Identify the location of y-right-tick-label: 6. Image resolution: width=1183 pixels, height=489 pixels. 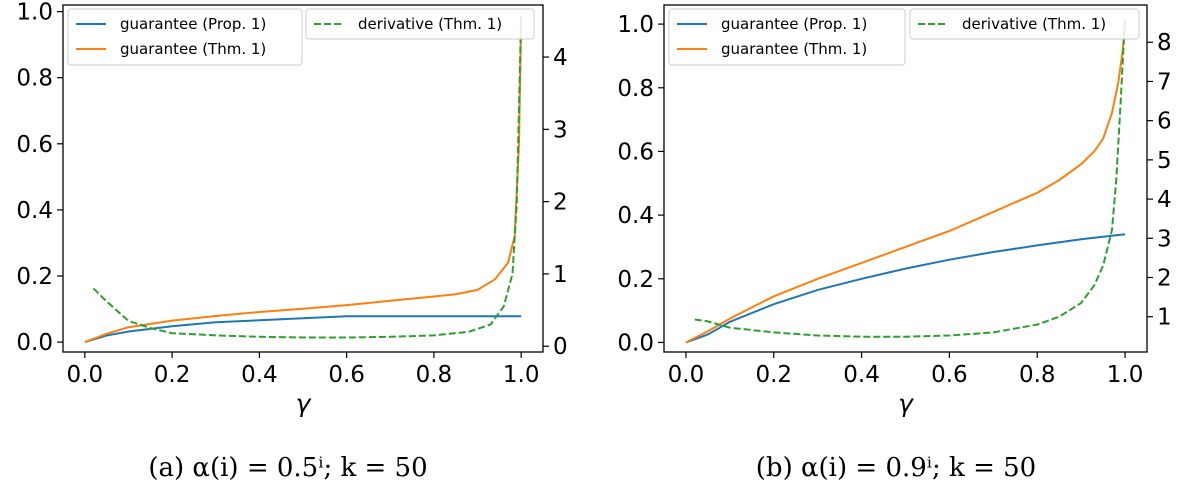
(1164, 122).